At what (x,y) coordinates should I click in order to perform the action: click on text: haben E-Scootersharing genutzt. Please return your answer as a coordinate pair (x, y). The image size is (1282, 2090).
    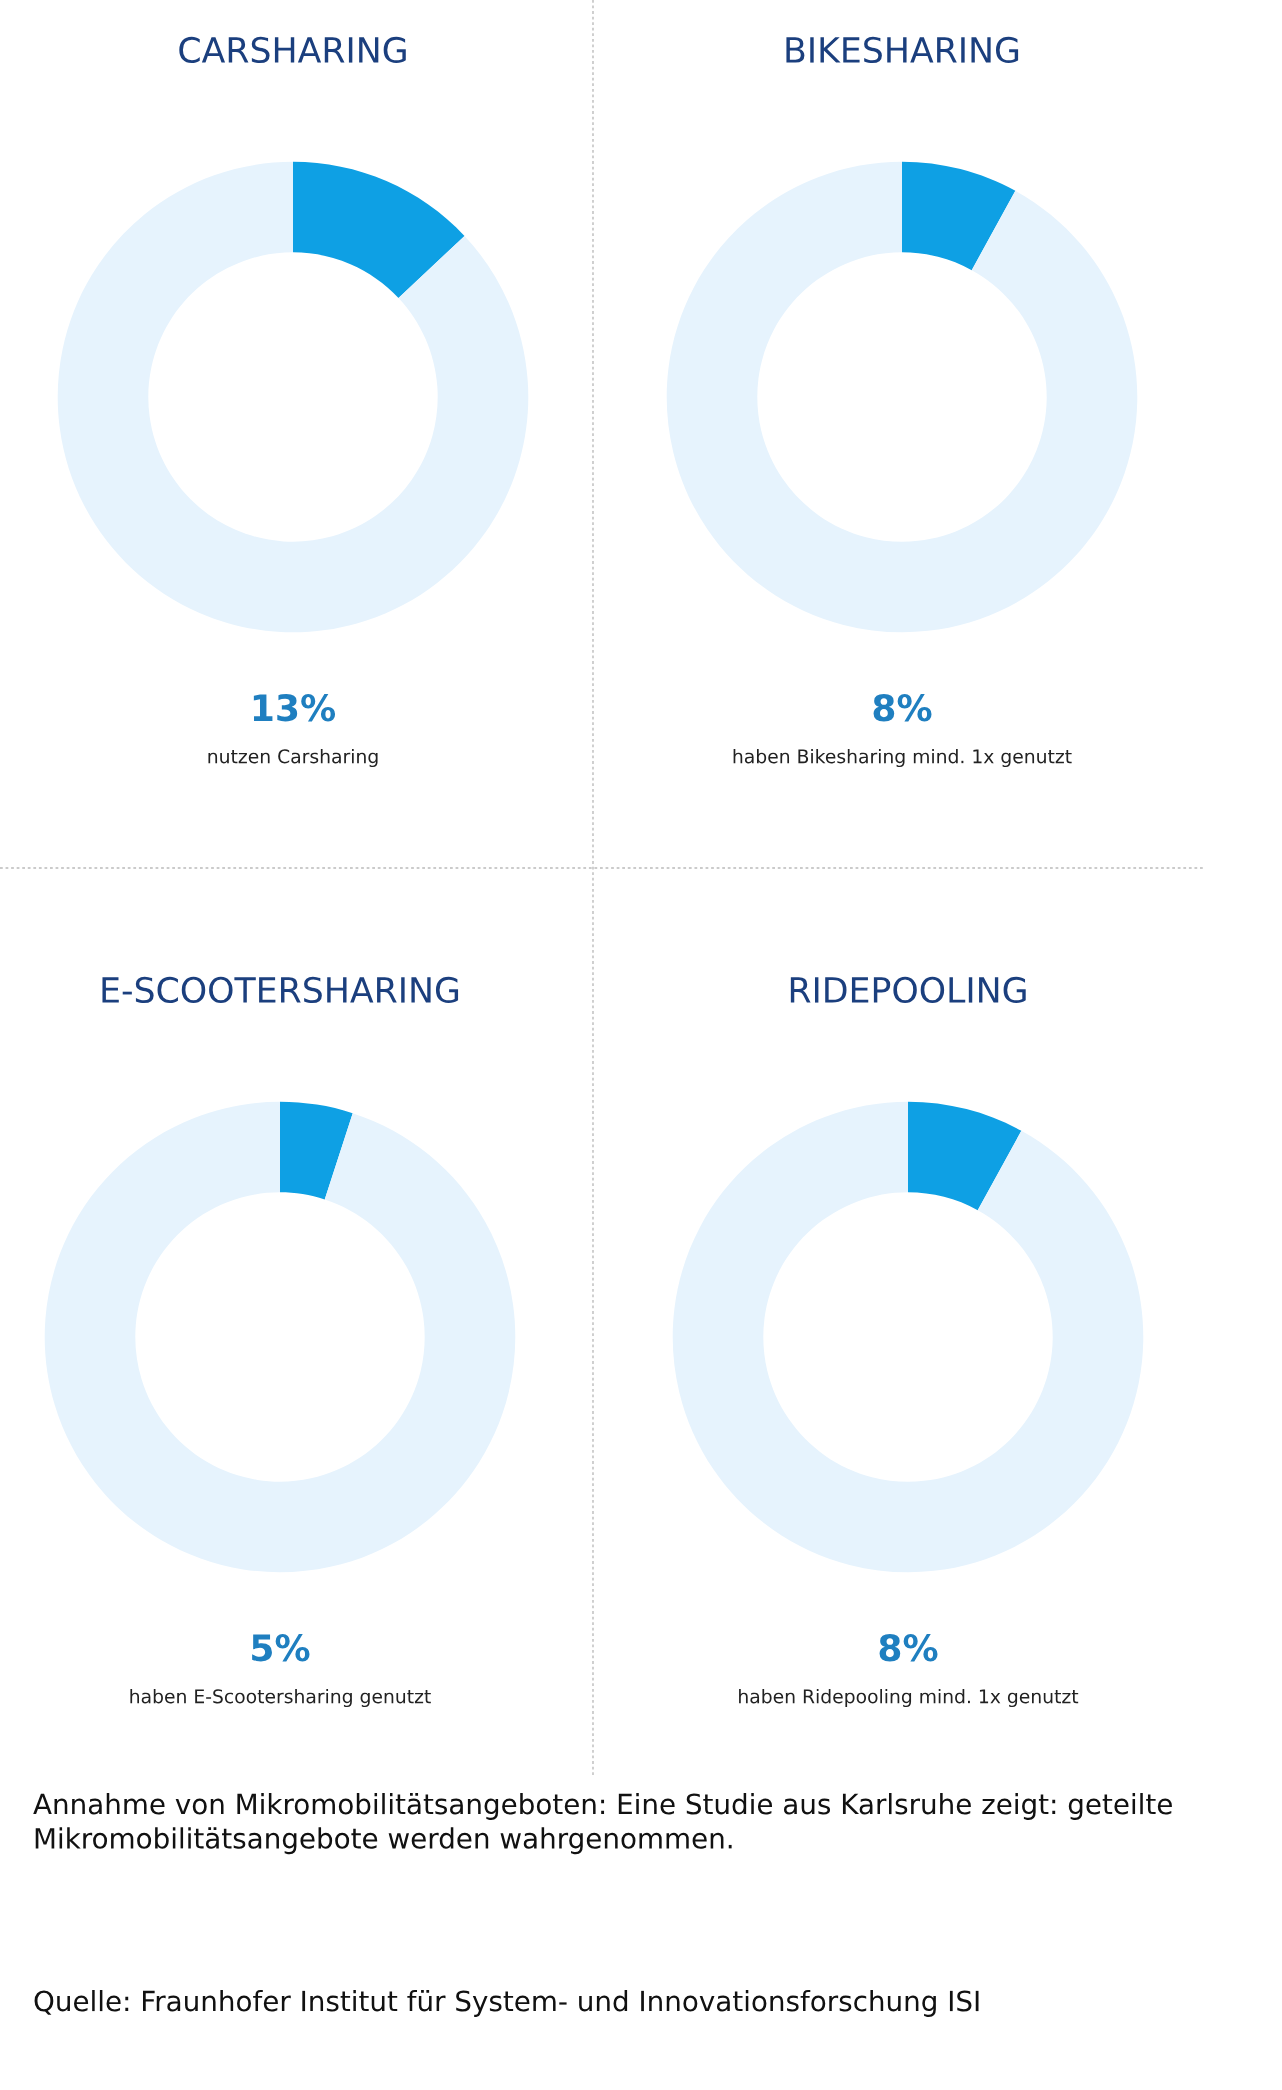
    Looking at the image, I should click on (280, 1698).